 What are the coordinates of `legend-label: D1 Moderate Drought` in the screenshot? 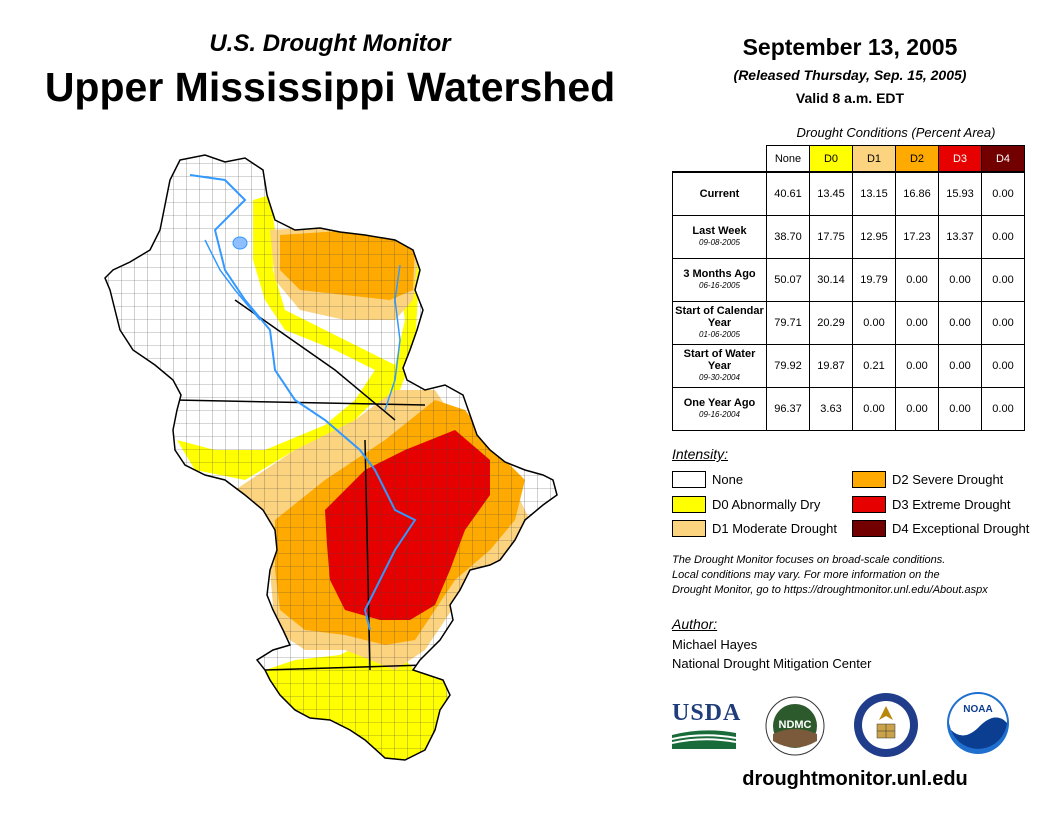 It's located at (775, 528).